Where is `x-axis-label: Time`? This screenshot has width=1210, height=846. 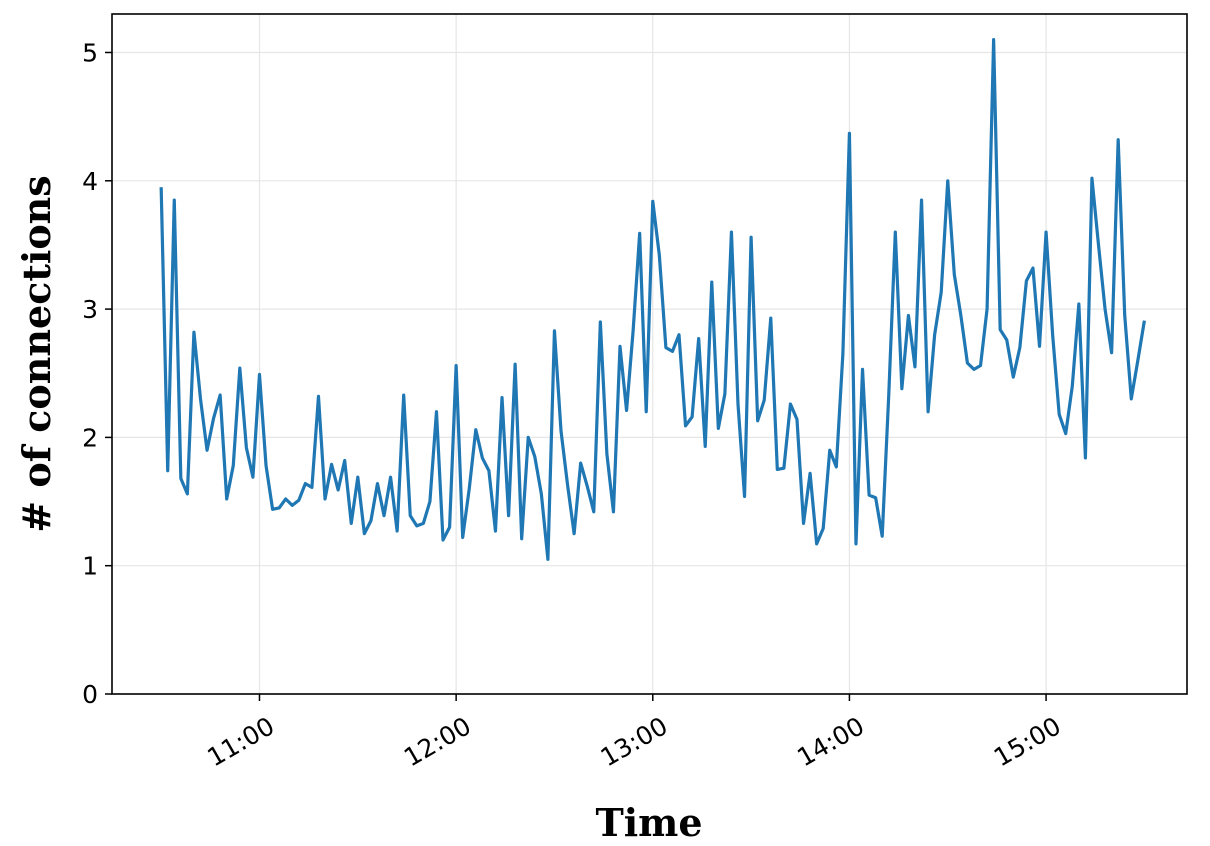
x-axis-label: Time is located at coordinates (648, 822).